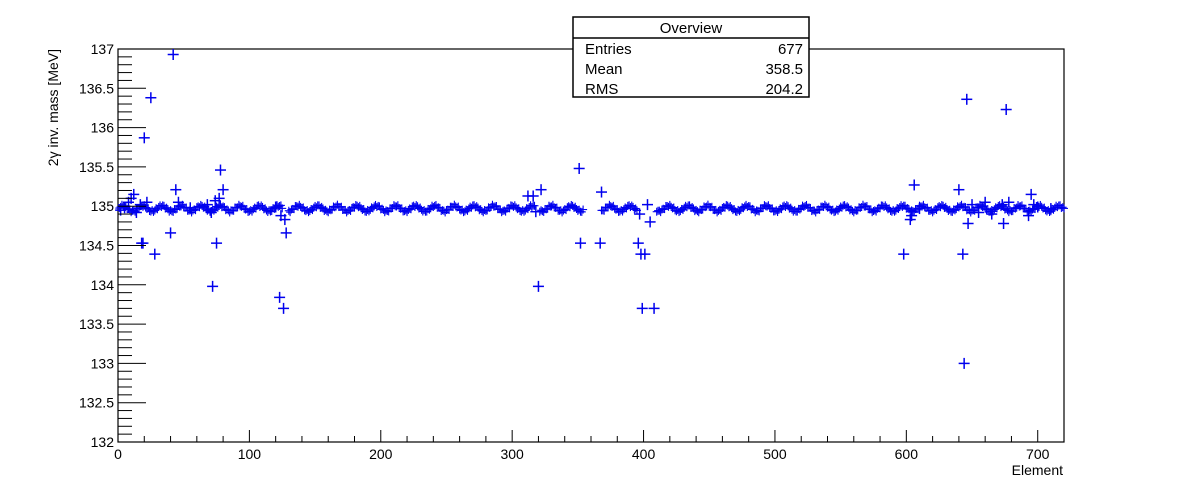 The image size is (1182, 492). Describe the element at coordinates (608, 49) in the screenshot. I see `stats-entries-label: Entries` at that location.